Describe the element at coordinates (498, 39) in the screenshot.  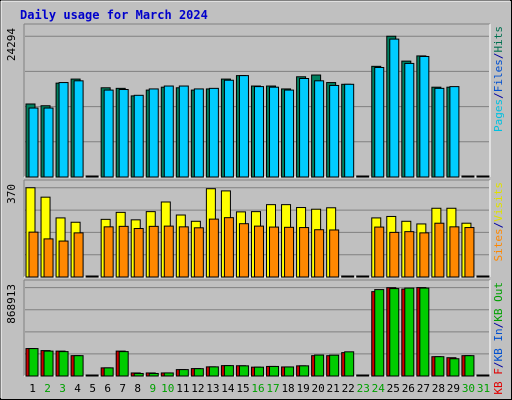
I see `legend-part-hits-files-pages-4: Hits` at that location.